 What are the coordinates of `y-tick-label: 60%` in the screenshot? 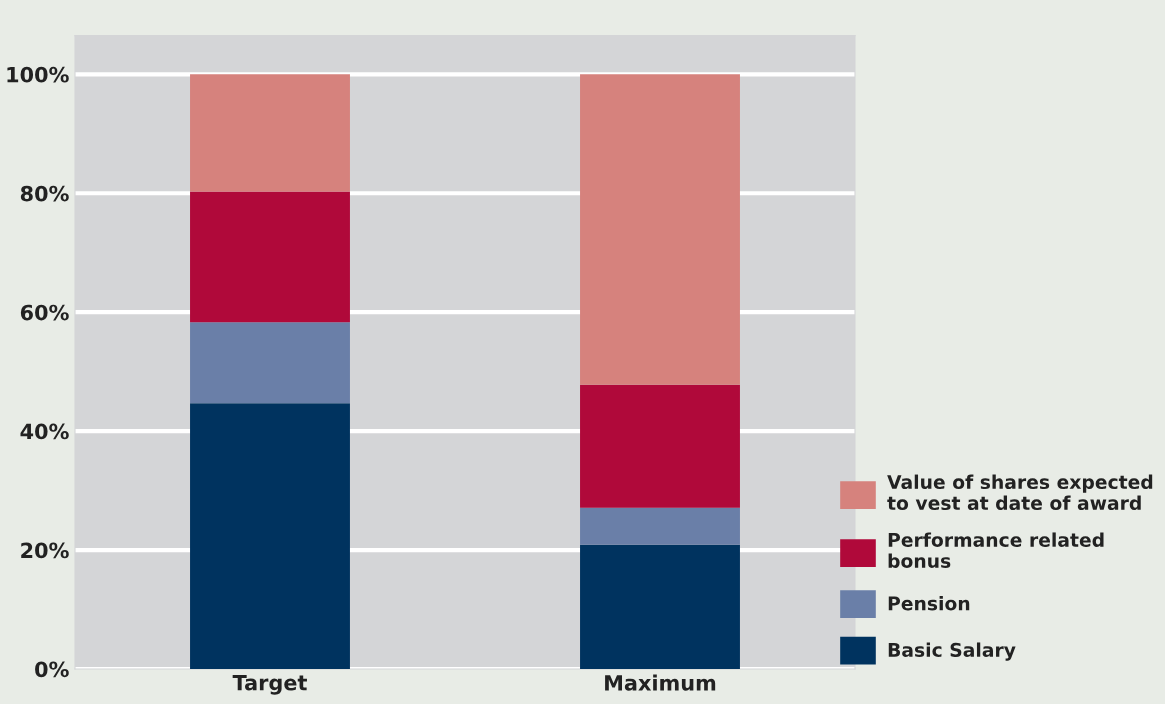 It's located at (44, 312).